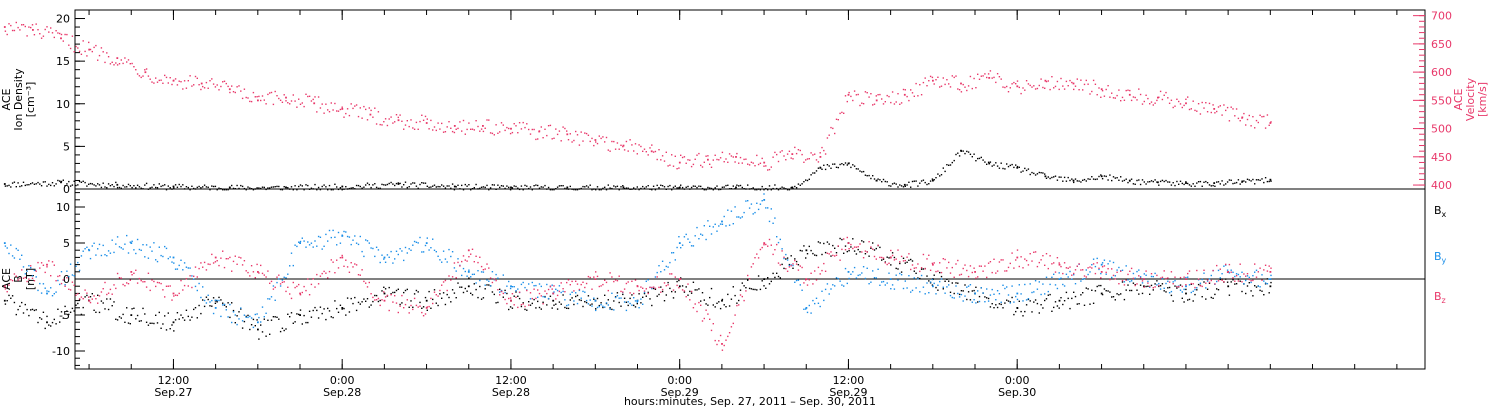  I want to click on velocity-point, so click(511, 128).